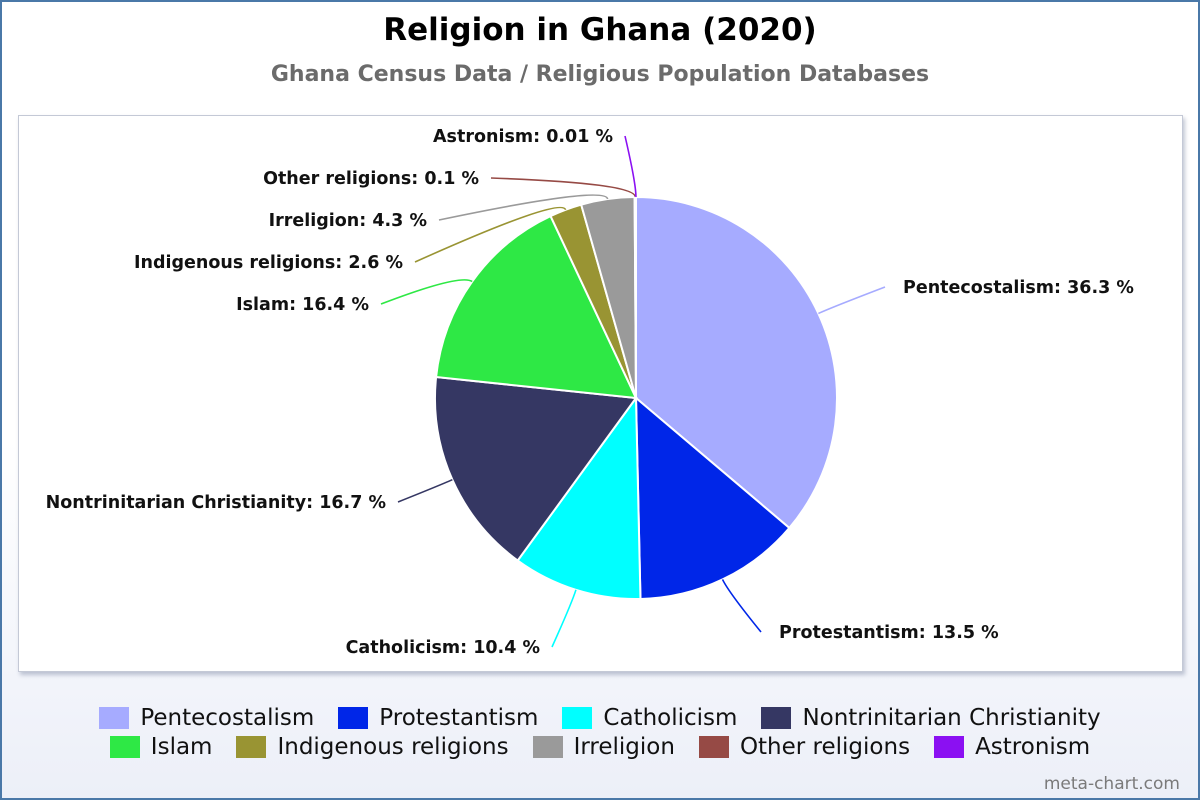 The width and height of the screenshot is (1200, 800). I want to click on legend-item: Astronism, so click(1012, 747).